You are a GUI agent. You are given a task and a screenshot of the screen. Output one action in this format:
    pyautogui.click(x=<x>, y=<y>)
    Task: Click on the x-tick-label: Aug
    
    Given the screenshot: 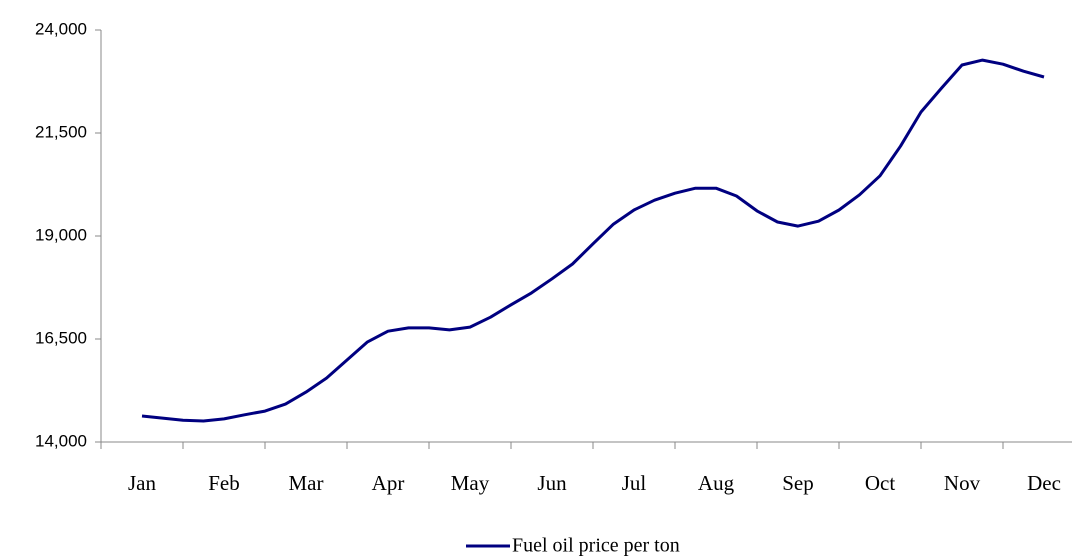 What is the action you would take?
    pyautogui.click(x=716, y=483)
    